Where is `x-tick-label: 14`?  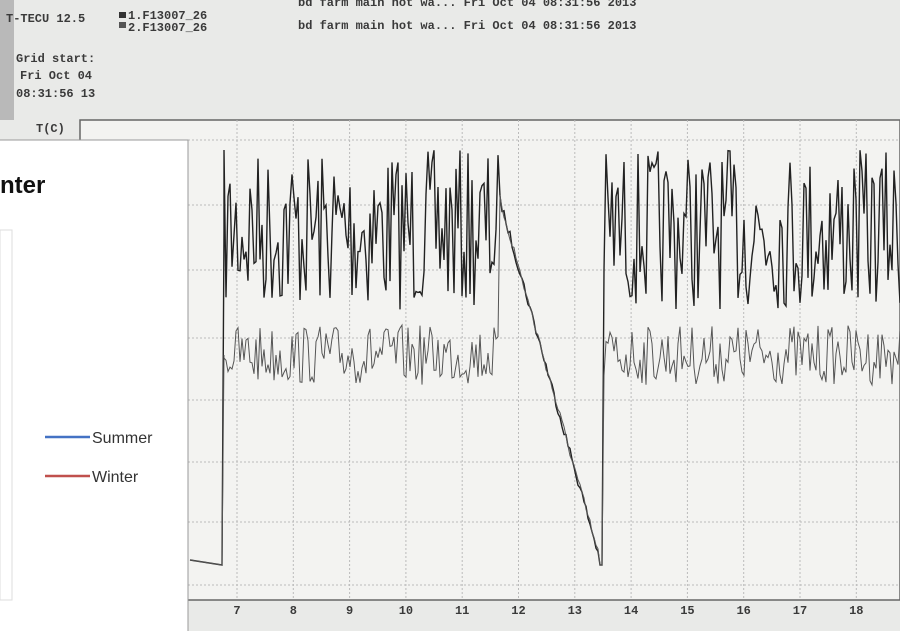 x-tick-label: 14 is located at coordinates (631, 611).